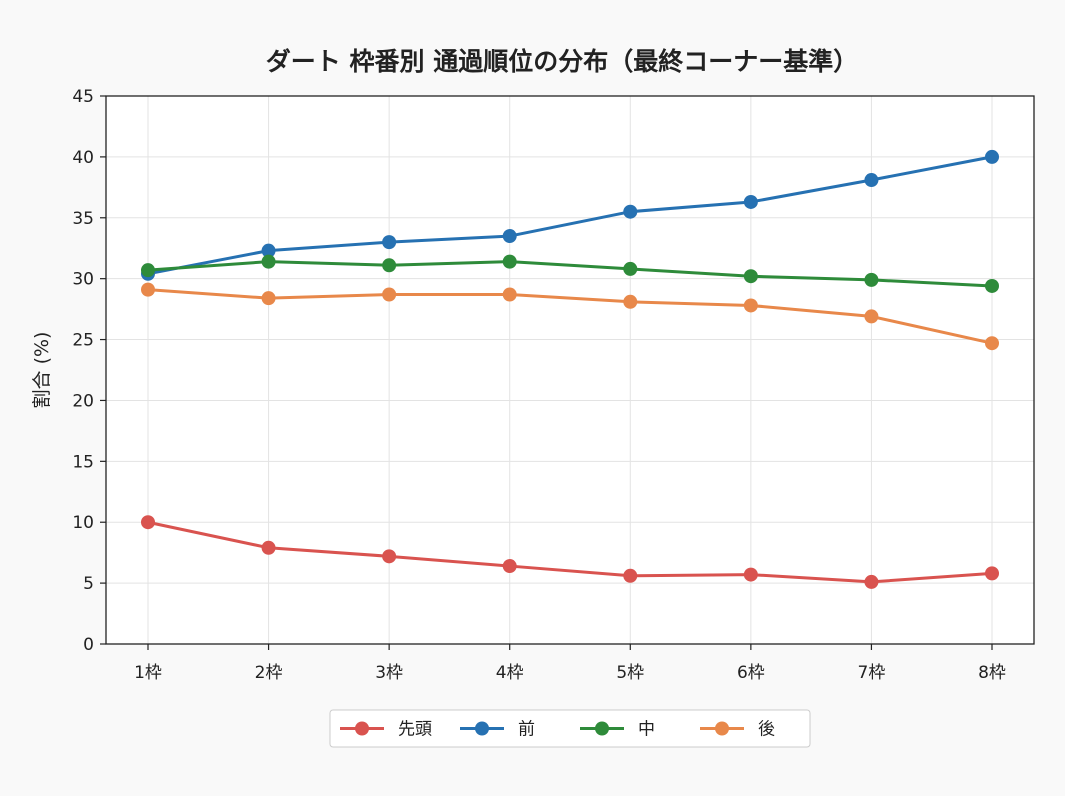 The image size is (1065, 796). Describe the element at coordinates (526, 730) in the screenshot. I see `legend-label: 前` at that location.